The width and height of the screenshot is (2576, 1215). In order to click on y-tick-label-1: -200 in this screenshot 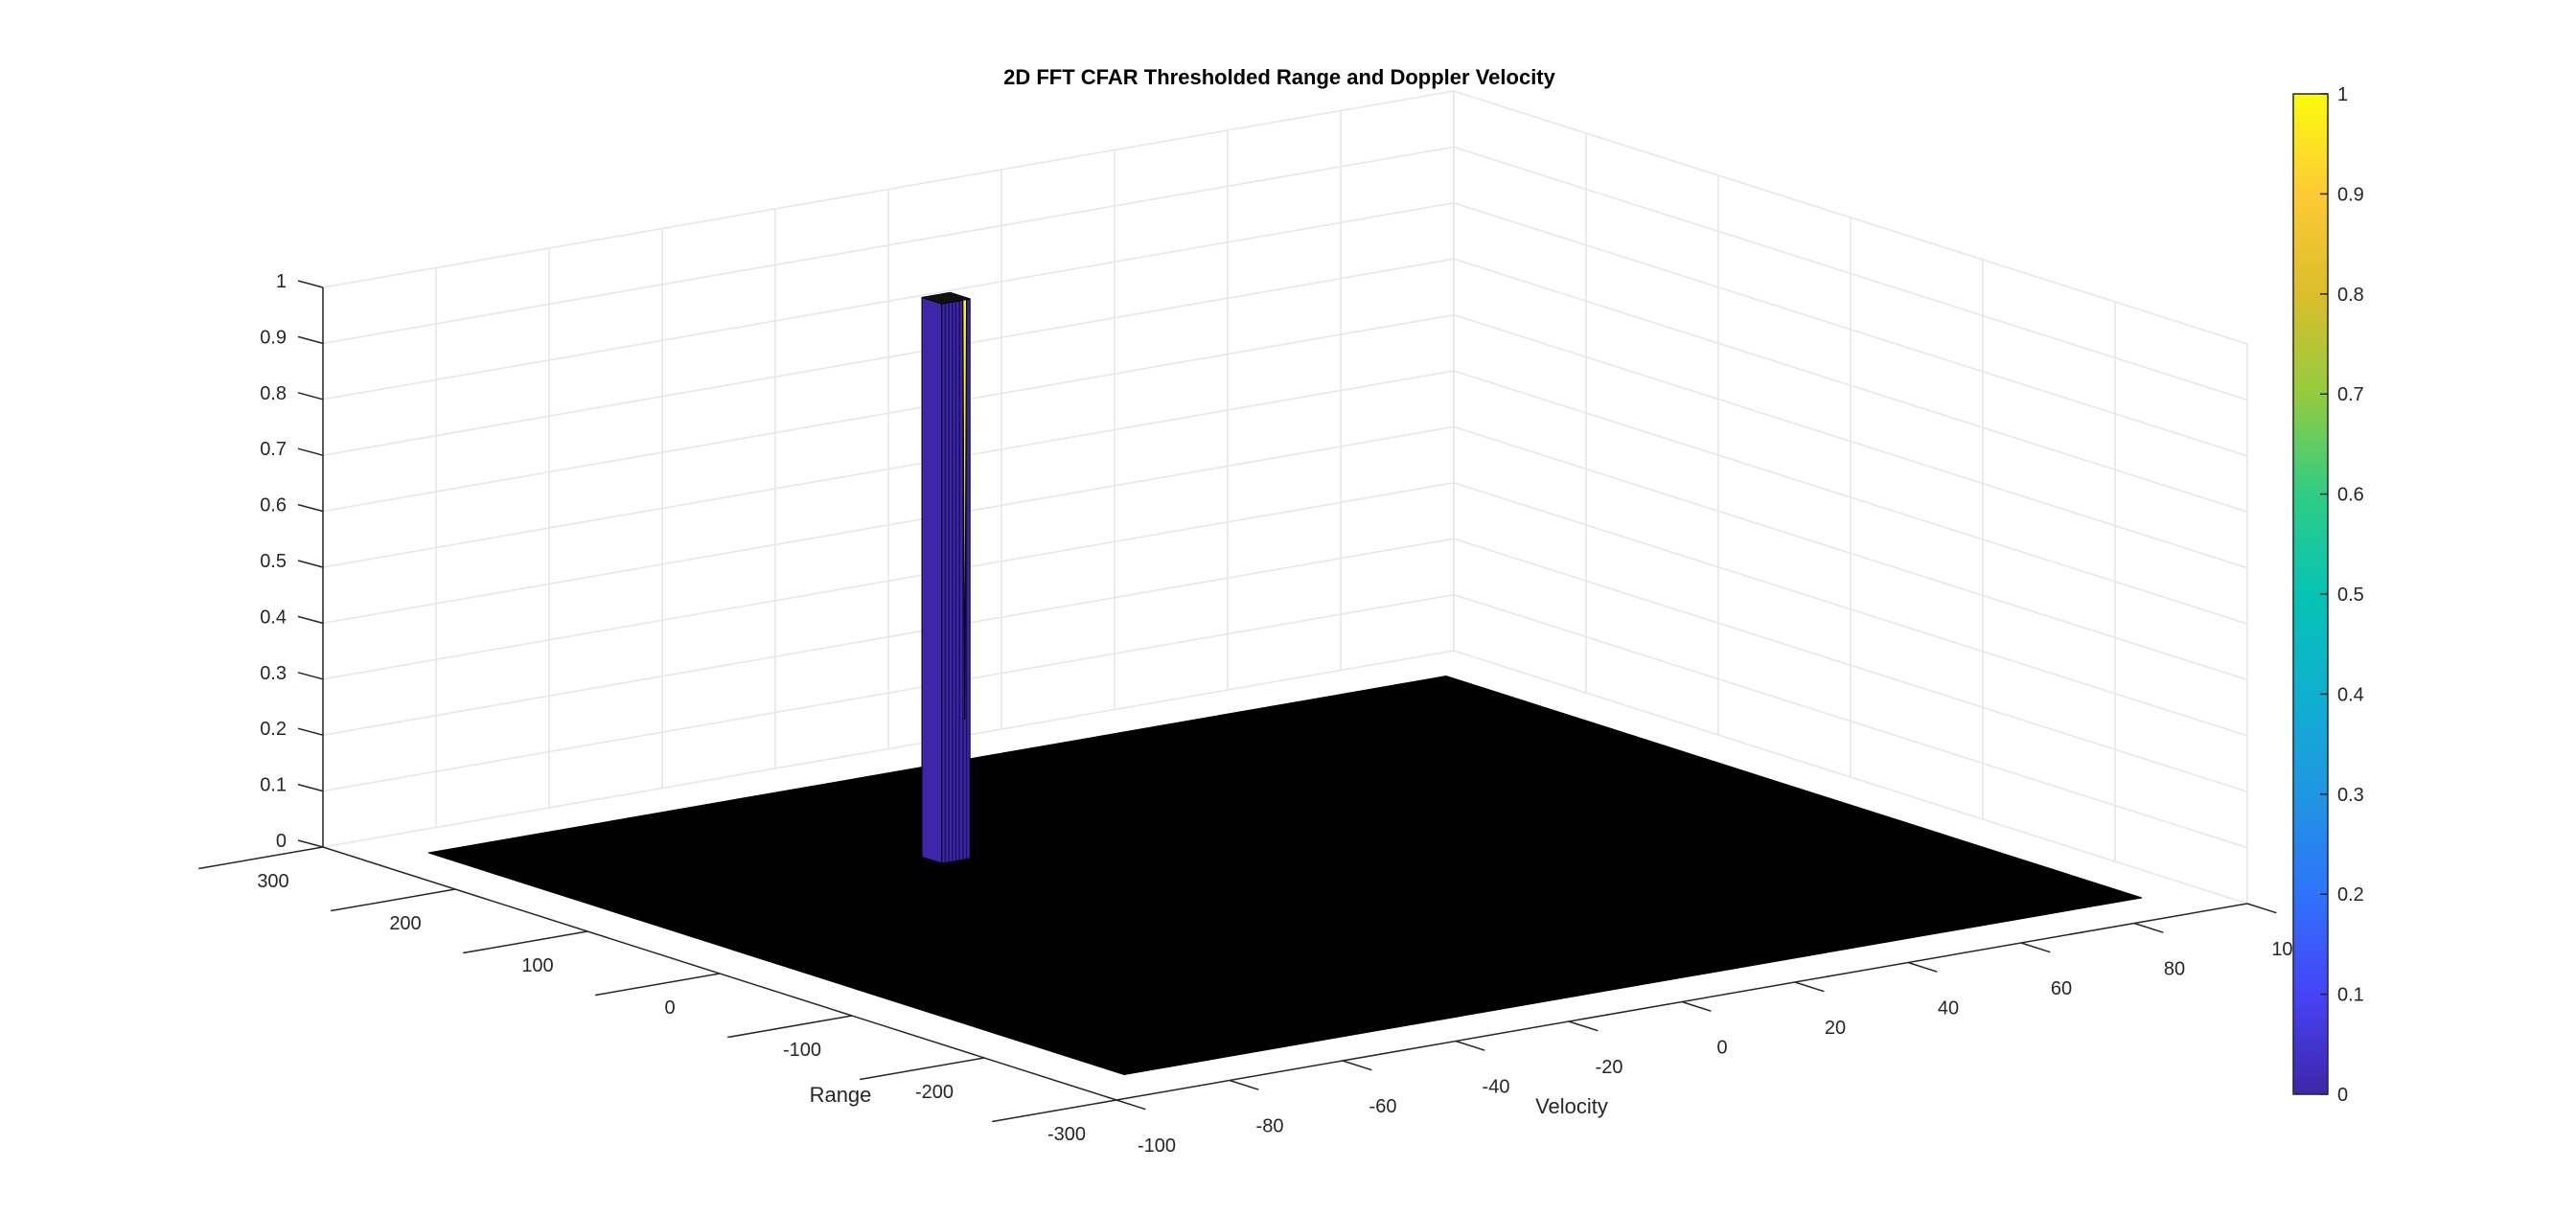, I will do `click(934, 1092)`.